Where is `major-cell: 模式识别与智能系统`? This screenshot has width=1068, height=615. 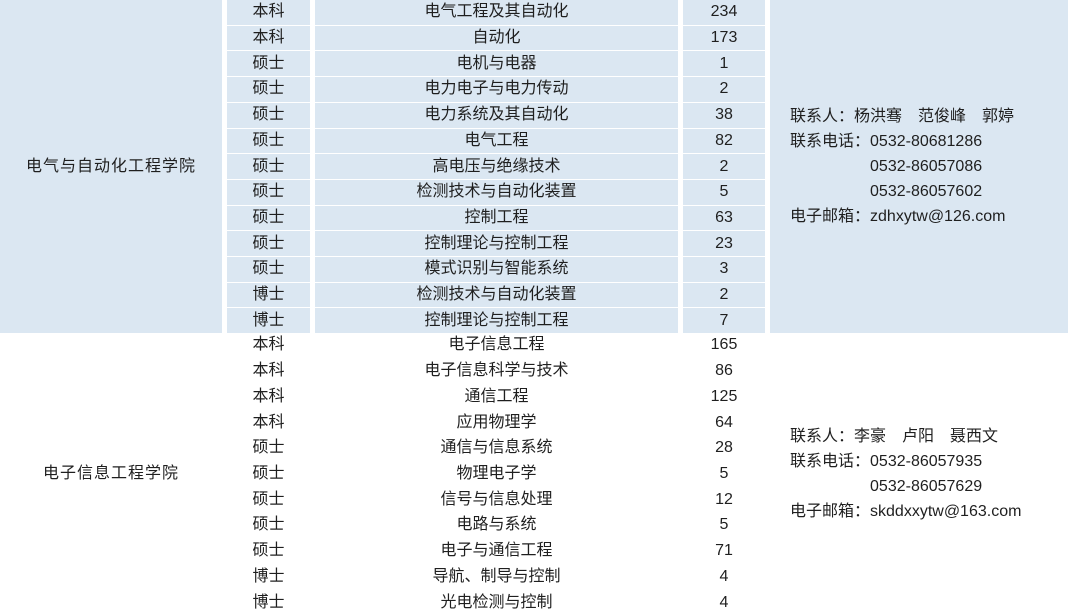
major-cell: 模式识别与智能系统 is located at coordinates (496, 269).